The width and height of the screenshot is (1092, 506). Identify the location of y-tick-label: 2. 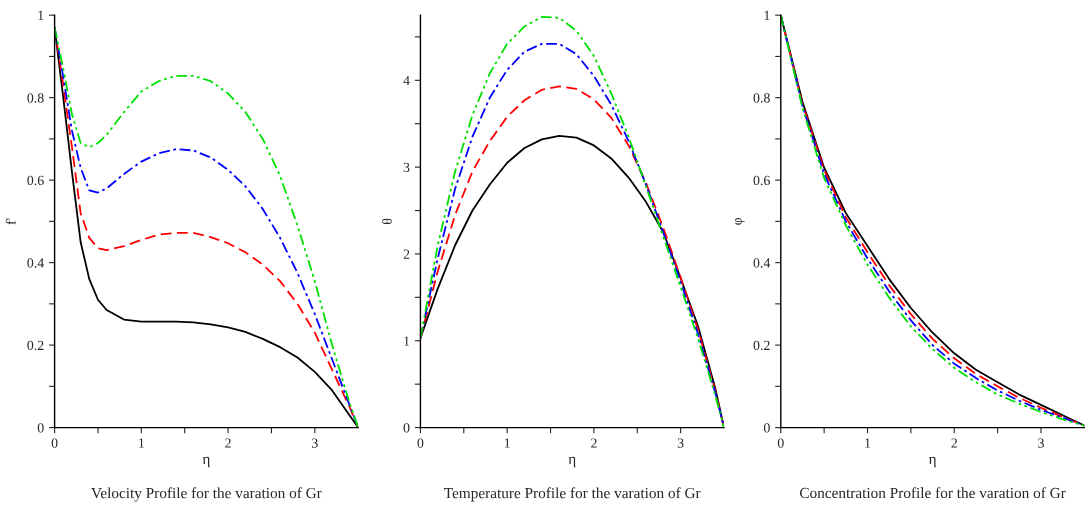
(406, 254).